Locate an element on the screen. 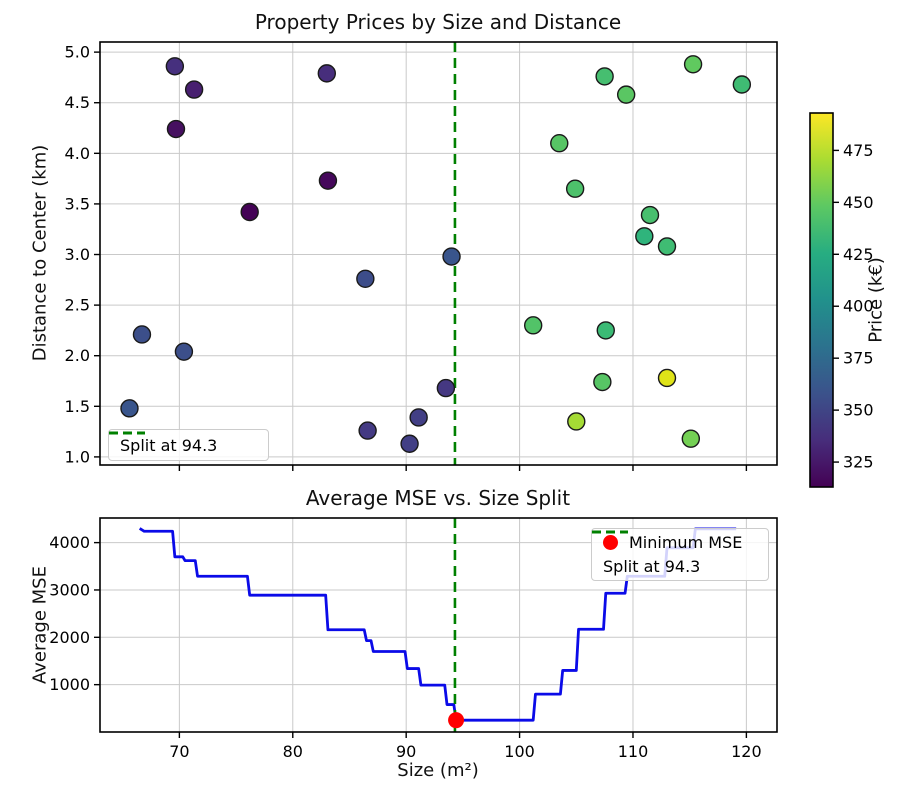 This screenshot has height=800, width=900. y-tick-label: 4.0 is located at coordinates (77, 153).